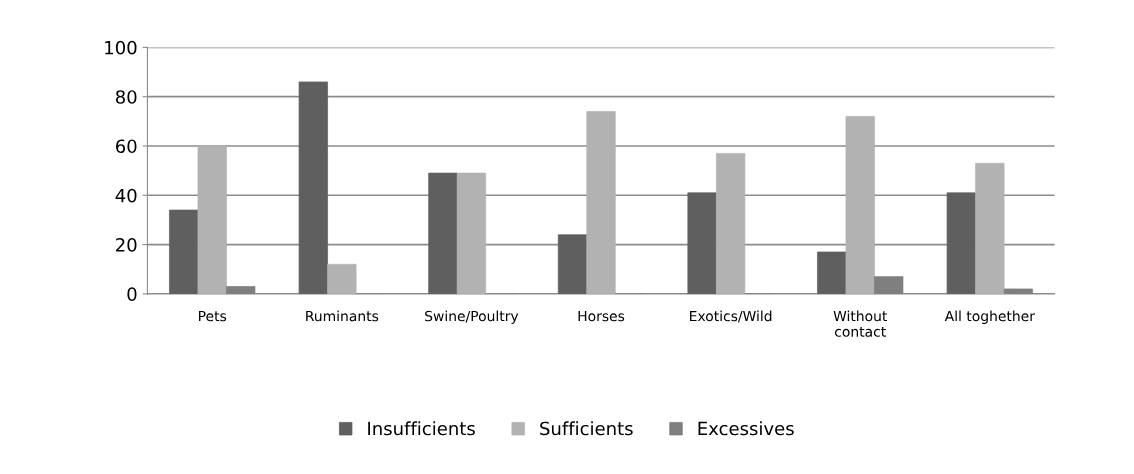 This screenshot has width=1134, height=474. I want to click on y-tick-label: 100, so click(121, 47).